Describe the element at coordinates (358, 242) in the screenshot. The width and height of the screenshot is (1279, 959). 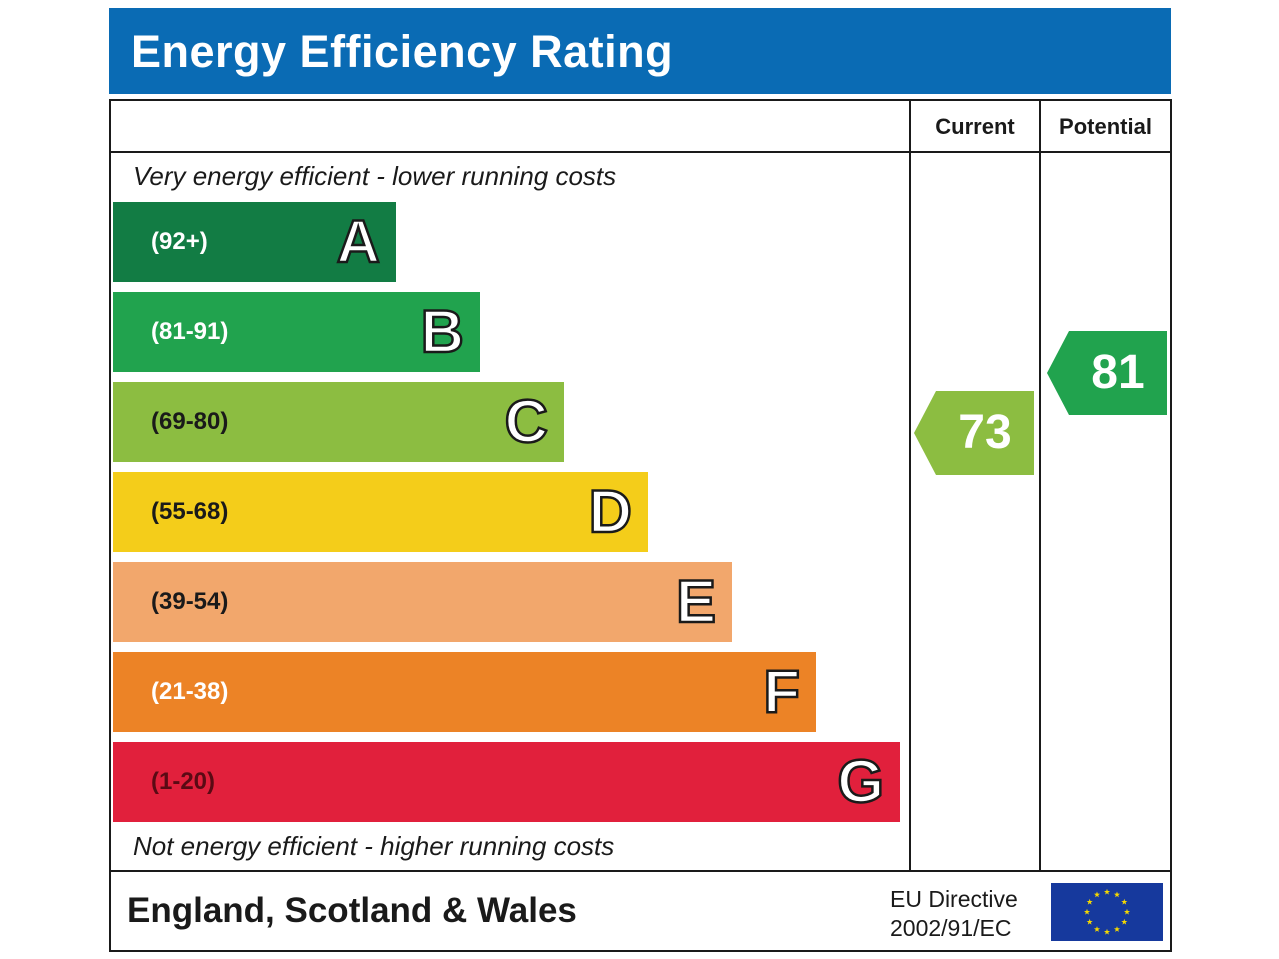
I see `band-letter: A` at that location.